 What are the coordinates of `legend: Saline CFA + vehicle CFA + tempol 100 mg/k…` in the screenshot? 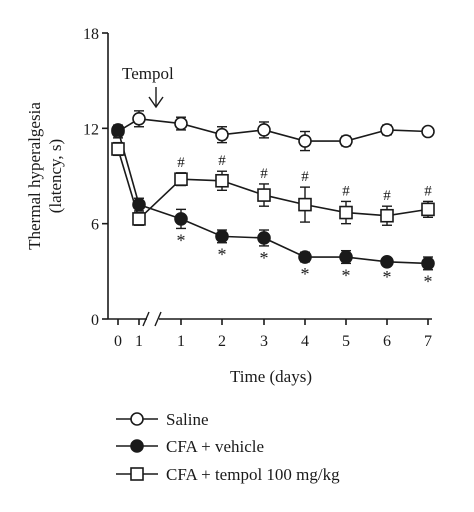 It's located at (228, 447).